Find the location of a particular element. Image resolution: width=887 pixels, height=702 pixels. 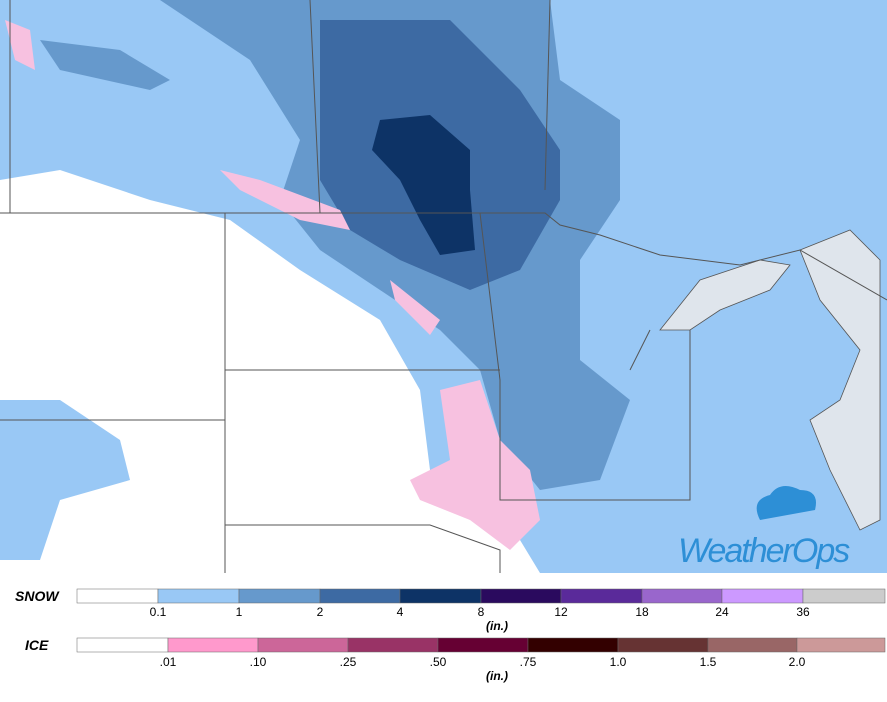

ice-ticks: .01 .10 .25 .50 .75 1.0 1.5 2.0 is located at coordinates (483, 662).